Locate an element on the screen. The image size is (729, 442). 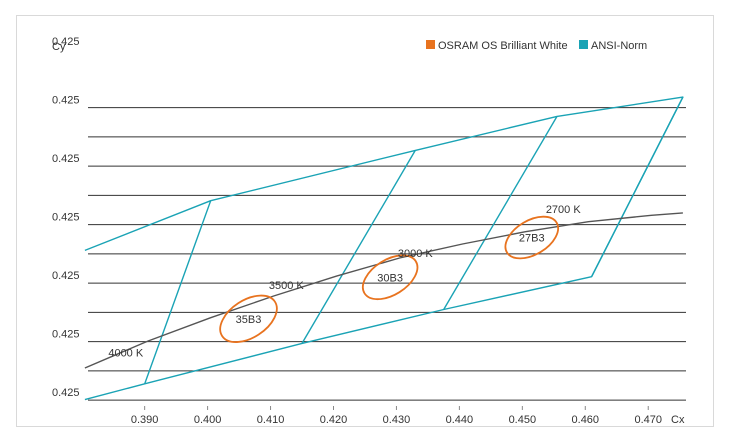
y-tick-label-3: 0.425 is located at coordinates (66, 218).